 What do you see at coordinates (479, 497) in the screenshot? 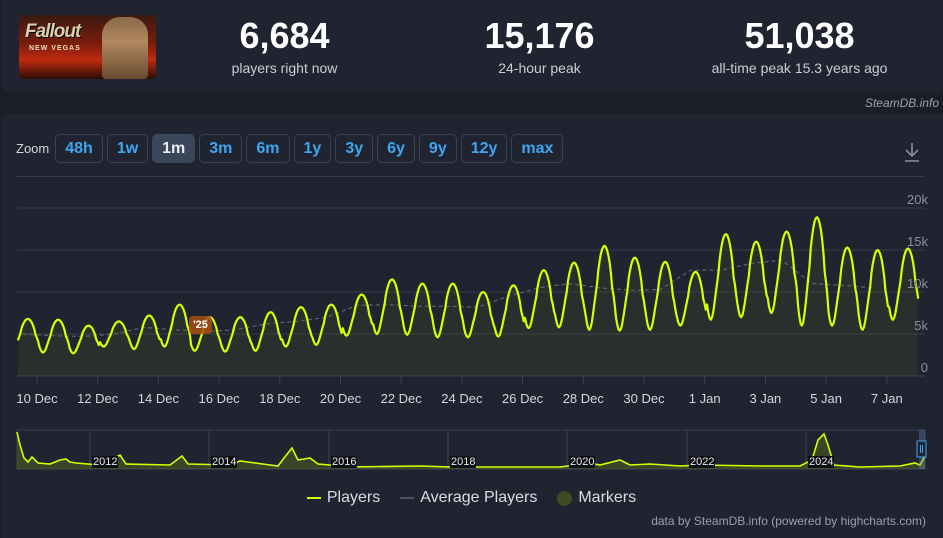
I see `legend-label: Average Players` at bounding box center [479, 497].